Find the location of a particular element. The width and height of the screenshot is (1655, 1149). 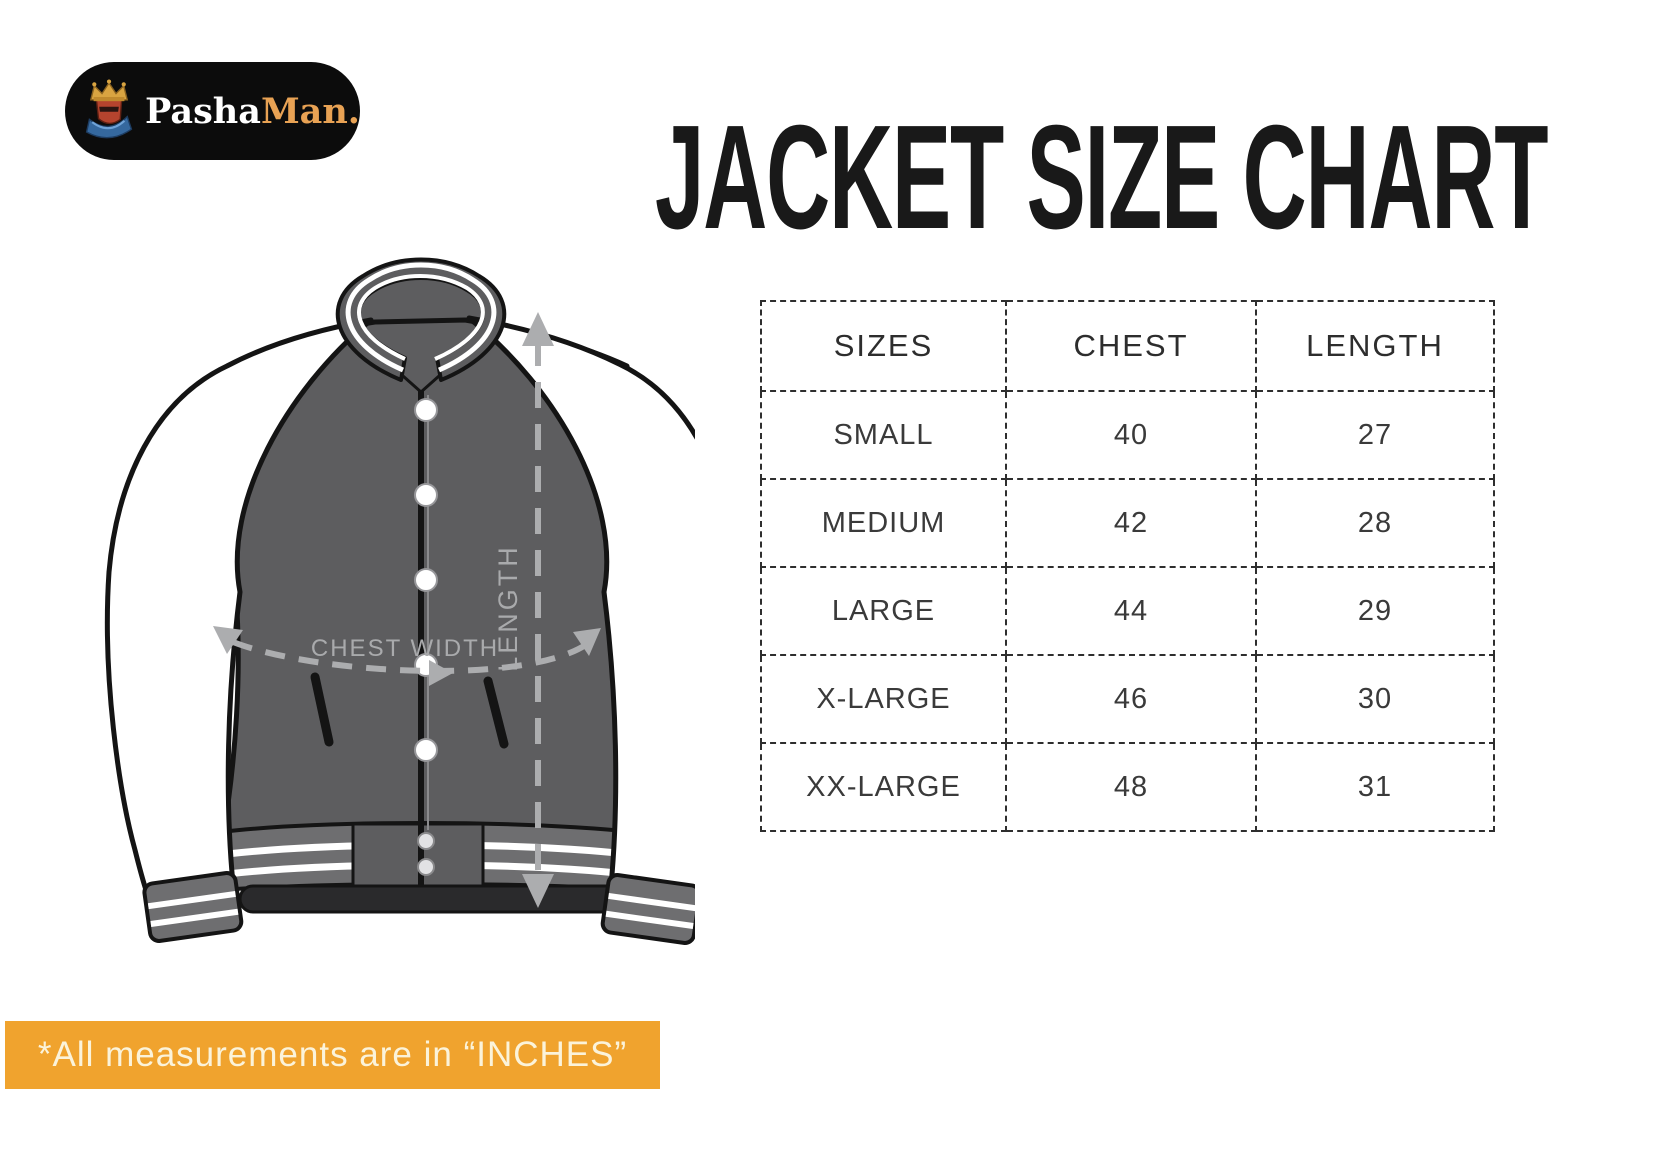

brand-logo: PashaMan. is located at coordinates (212, 111).